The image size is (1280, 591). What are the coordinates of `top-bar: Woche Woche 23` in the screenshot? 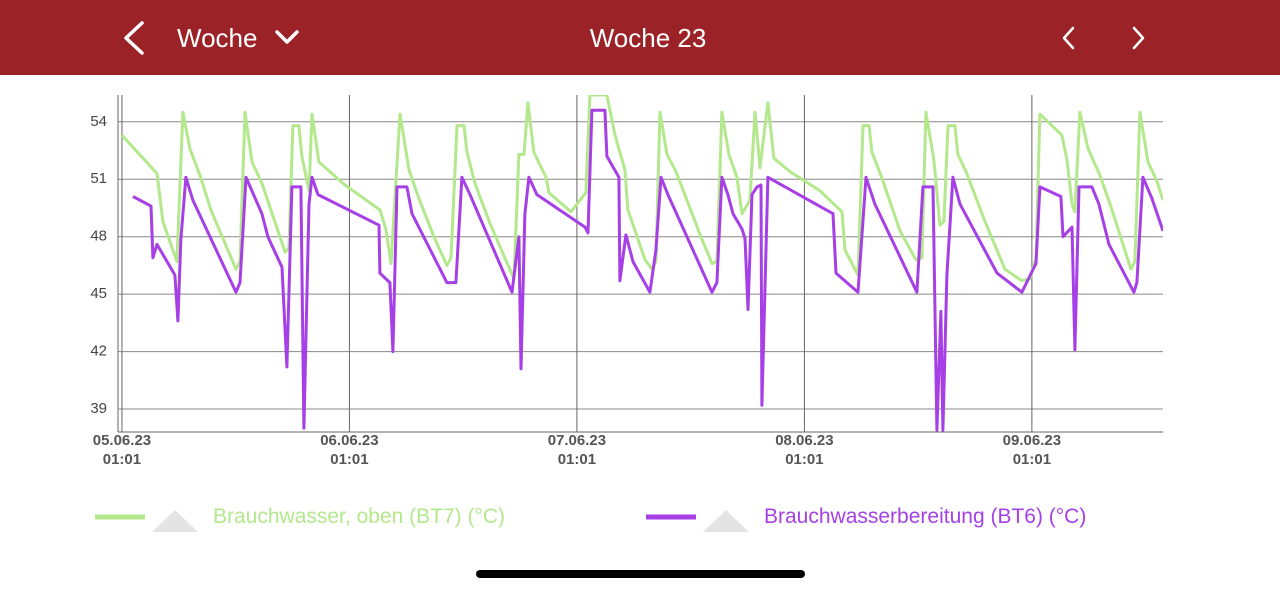 It's located at (640, 37).